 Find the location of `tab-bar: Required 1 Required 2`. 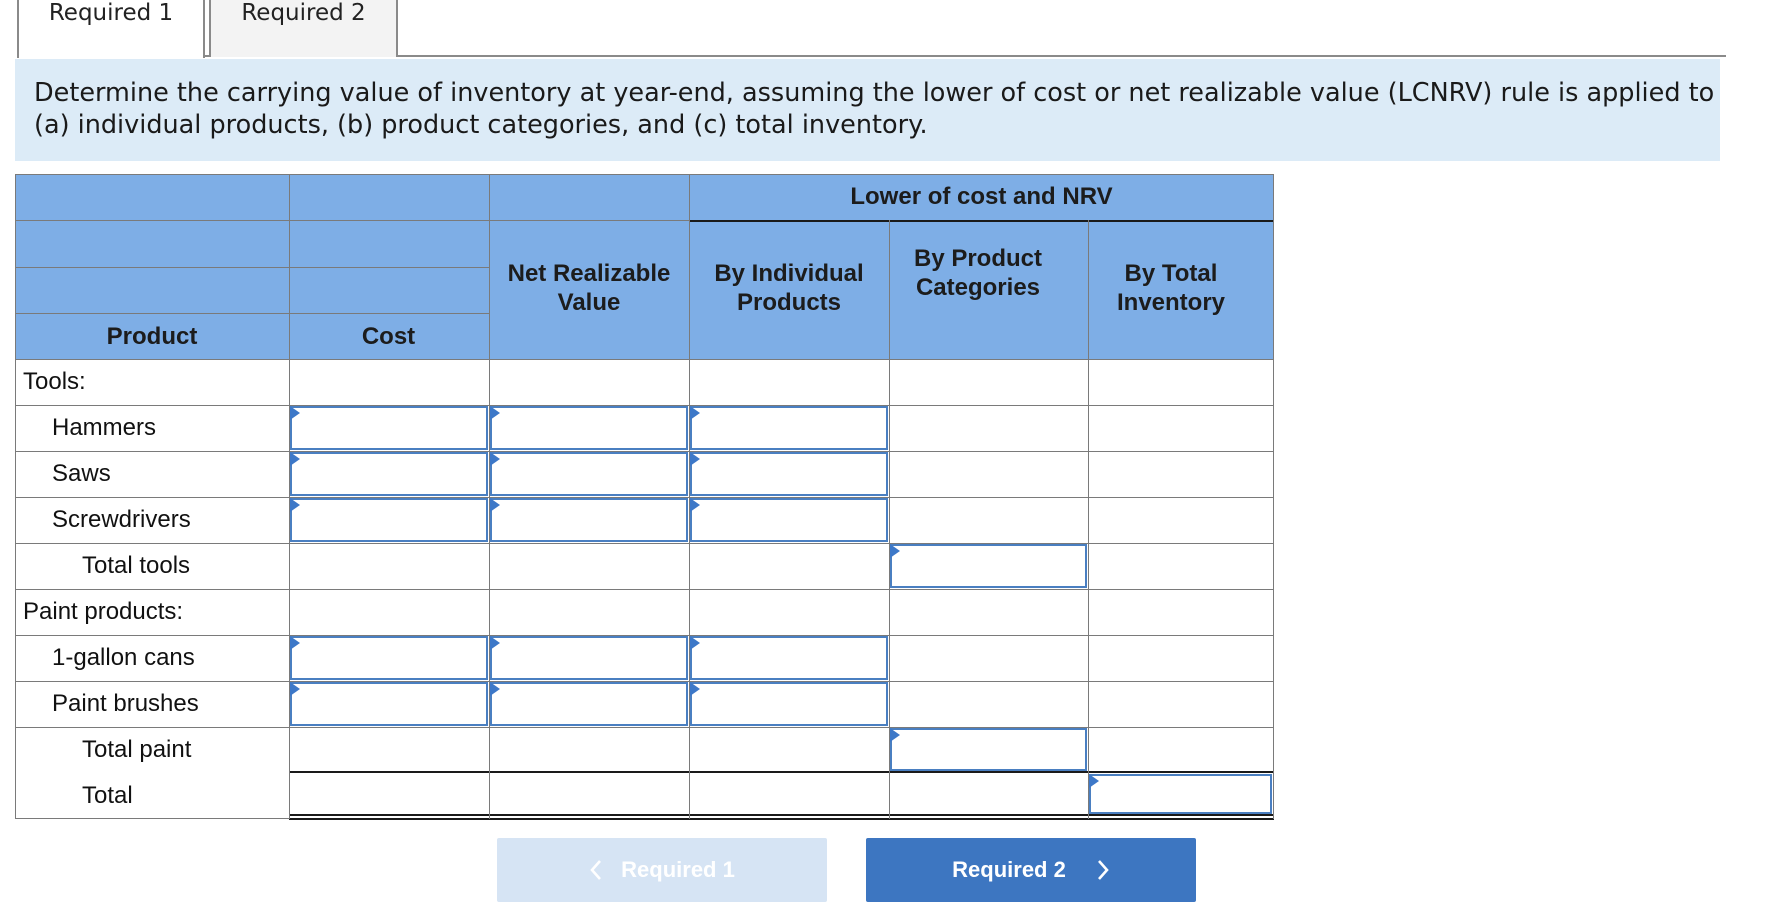

tab-bar: Required 1 Required 2 is located at coordinates (871, 29).